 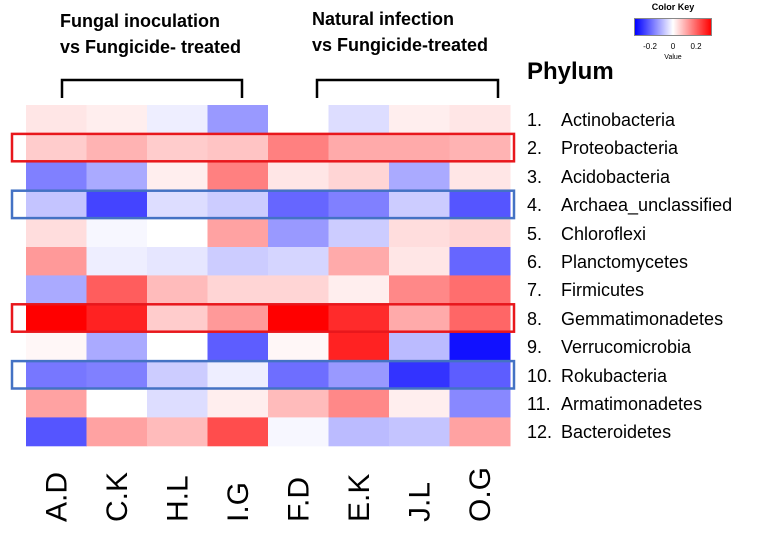 I want to click on column-tick-label: H.L, so click(x=177, y=498).